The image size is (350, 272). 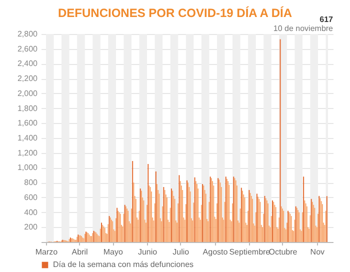 I want to click on chart-title: DEFUNCIONES POR COVID-19 DÍA A DÍA, so click(x=175, y=13).